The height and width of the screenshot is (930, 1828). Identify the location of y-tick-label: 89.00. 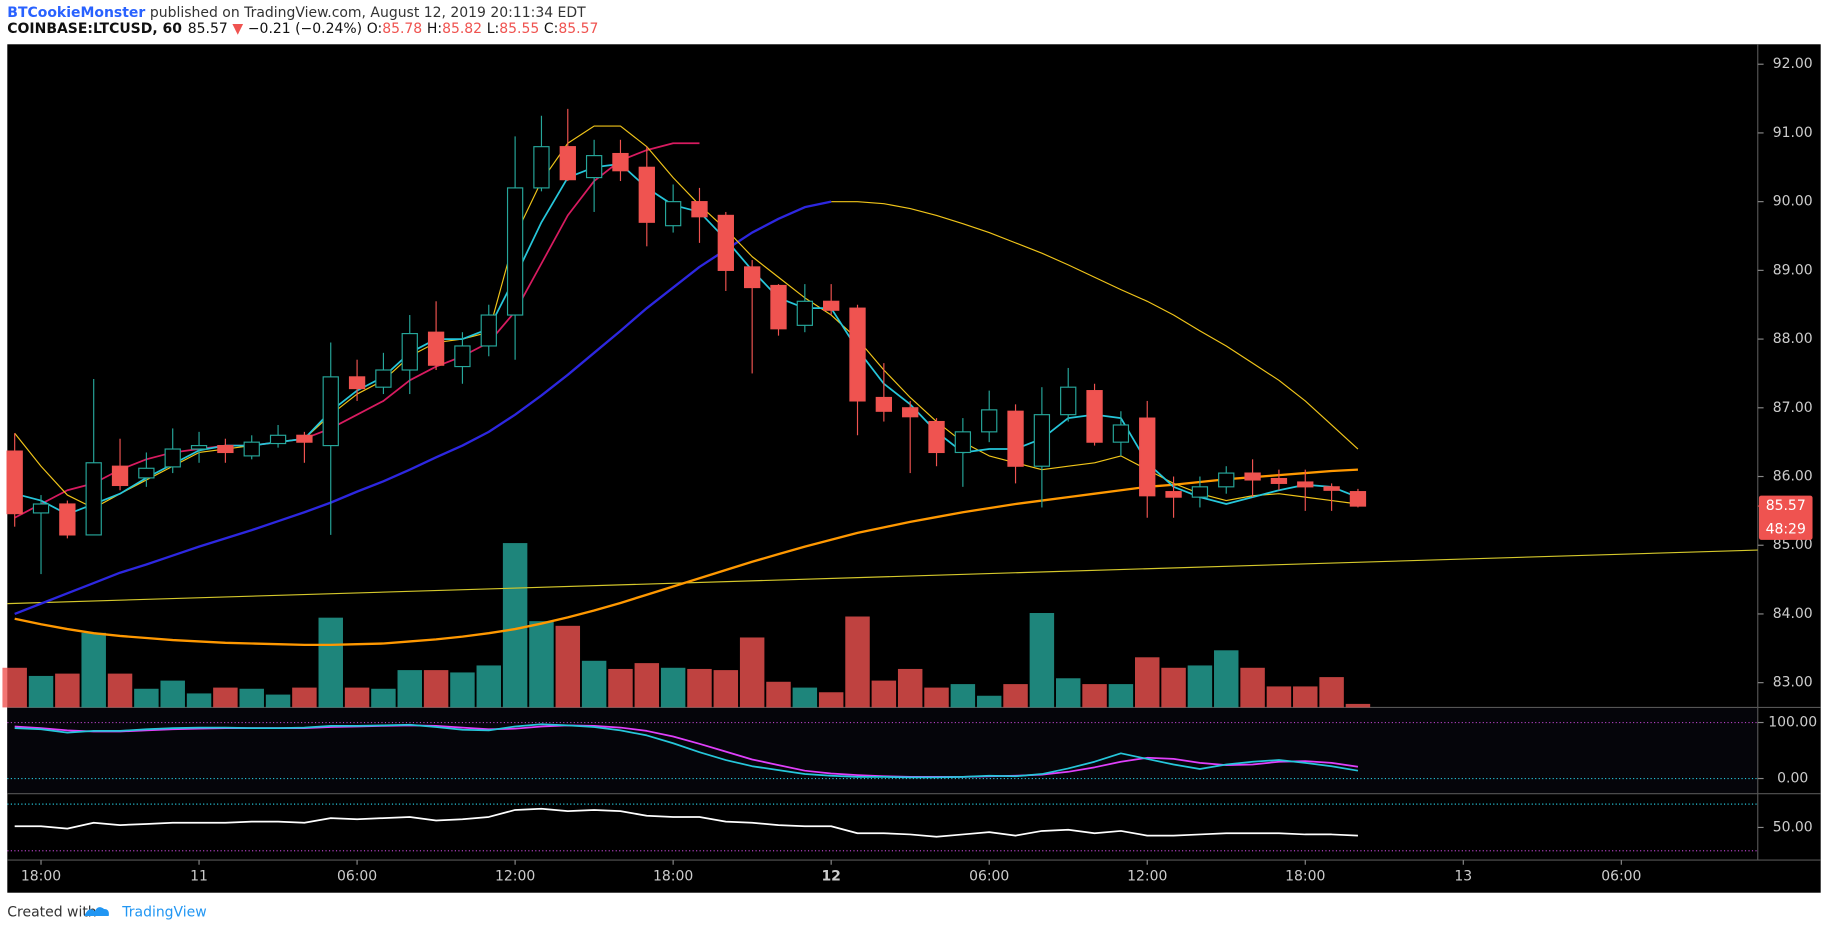
(1793, 270).